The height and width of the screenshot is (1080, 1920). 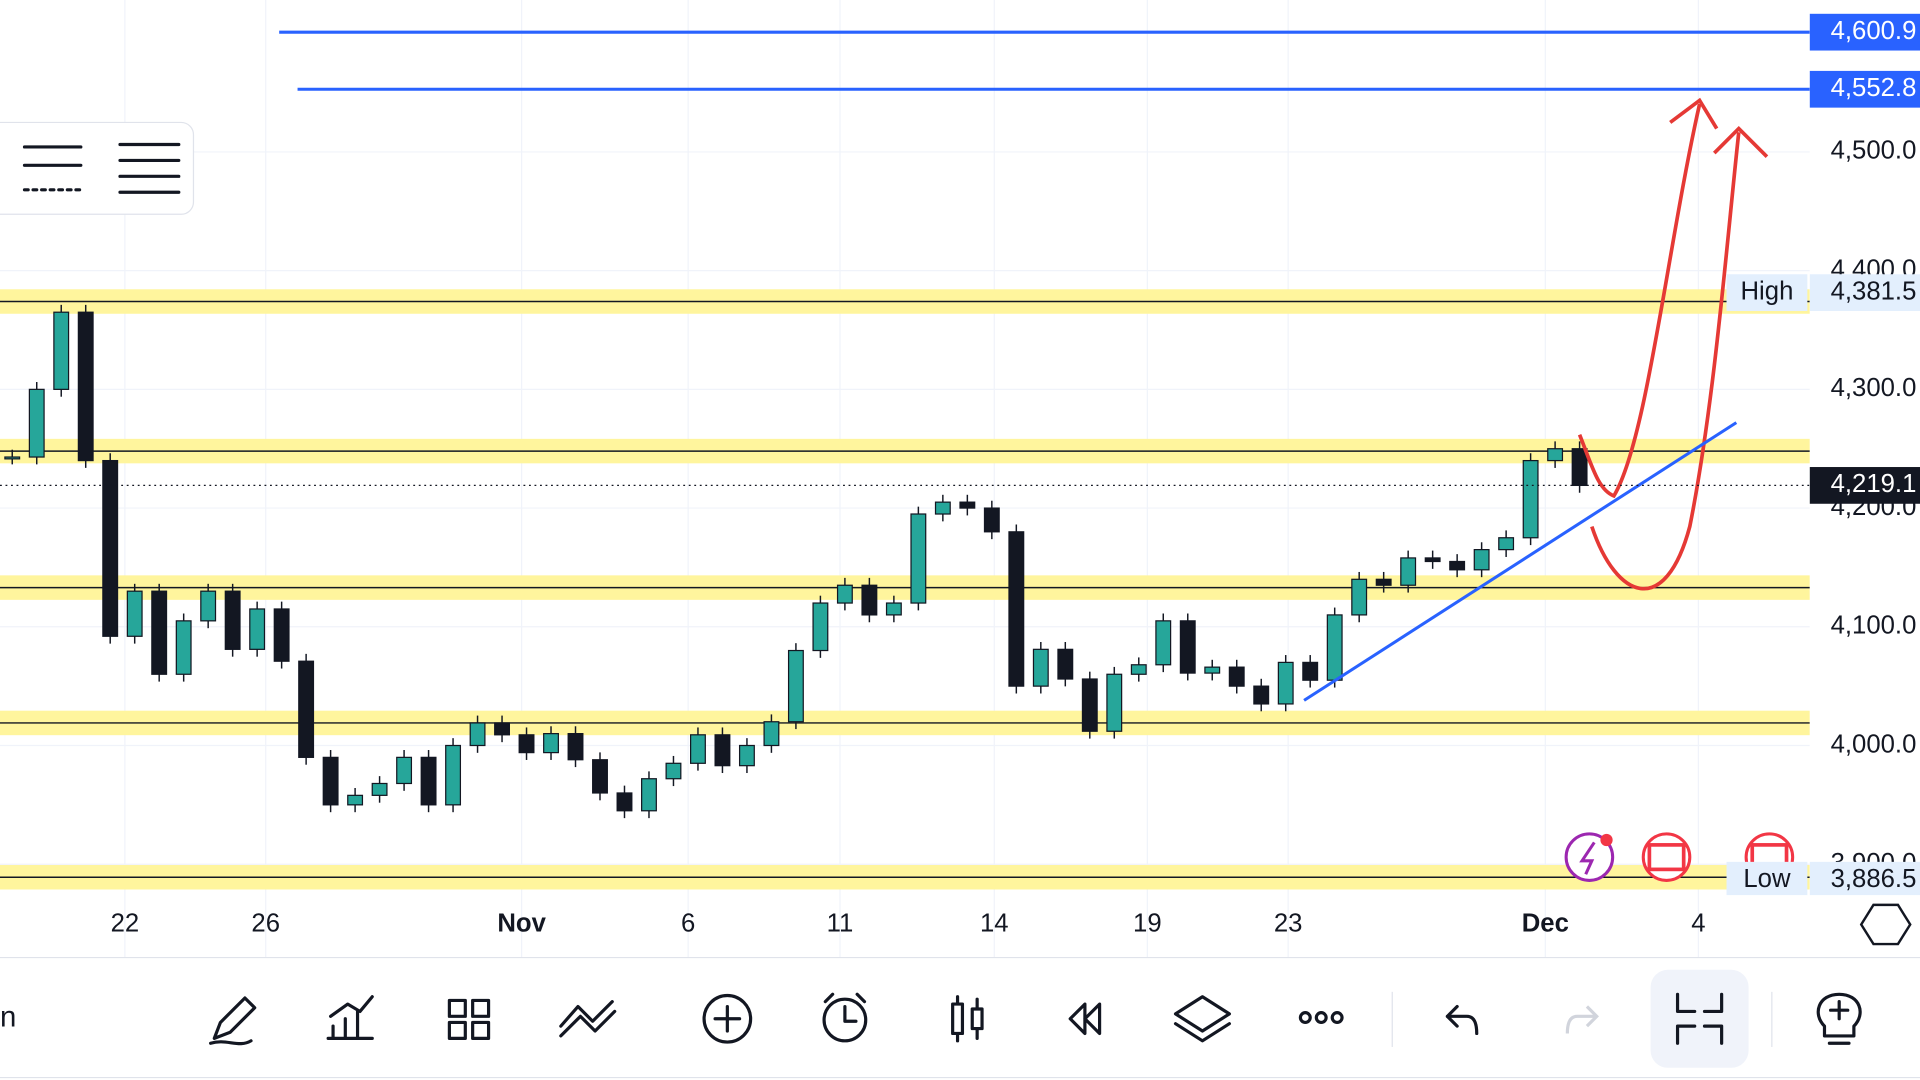 I want to click on layout-button, so click(x=469, y=1019).